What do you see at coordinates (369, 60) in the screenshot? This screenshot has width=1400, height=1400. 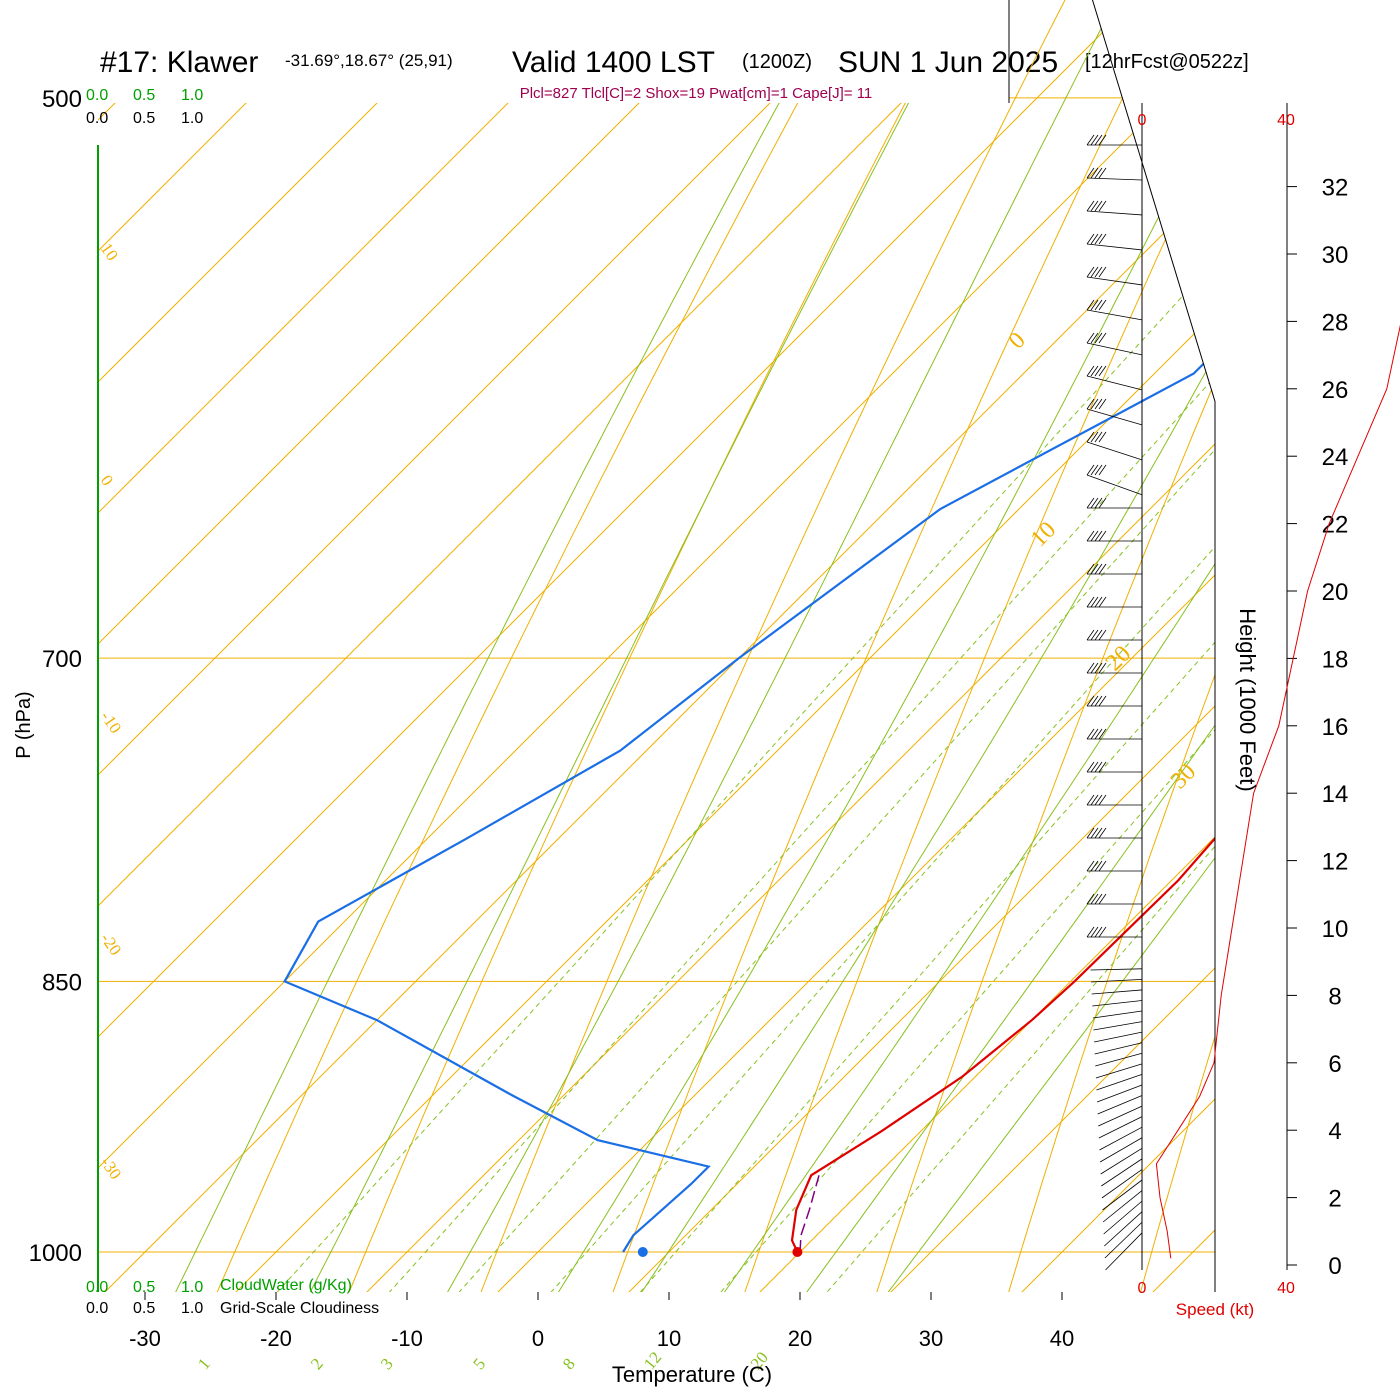 I see `station-coords: -31.69°,18.67° (25,91)` at bounding box center [369, 60].